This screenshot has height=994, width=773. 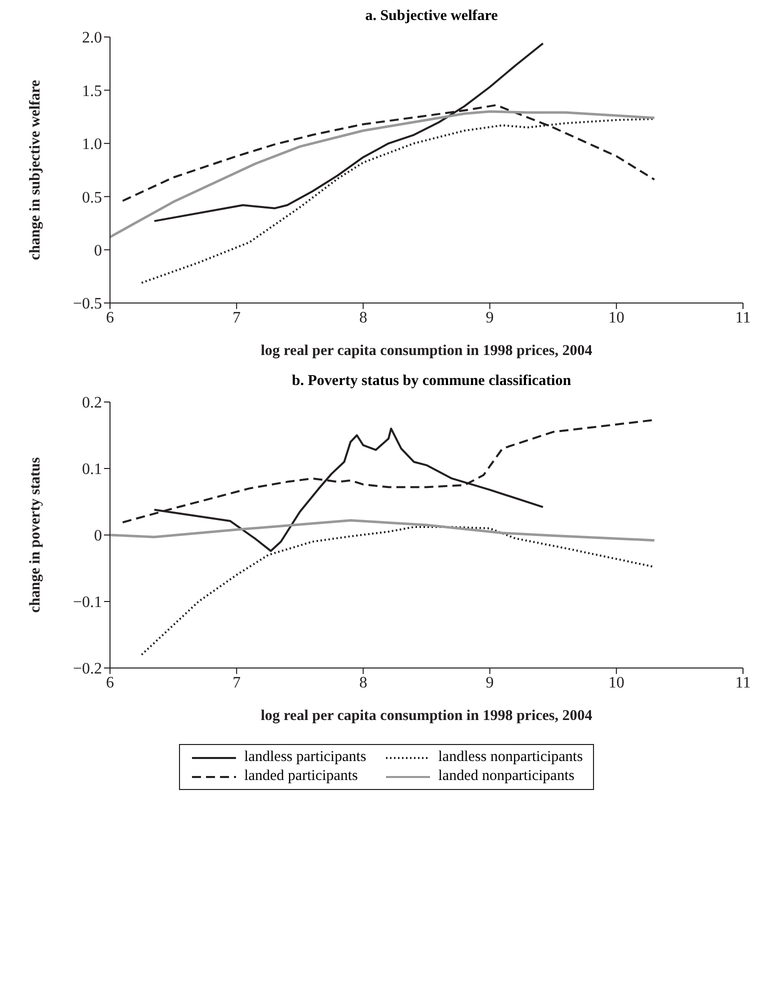 What do you see at coordinates (431, 16) in the screenshot?
I see `chart-title: a. Subjective welfare` at bounding box center [431, 16].